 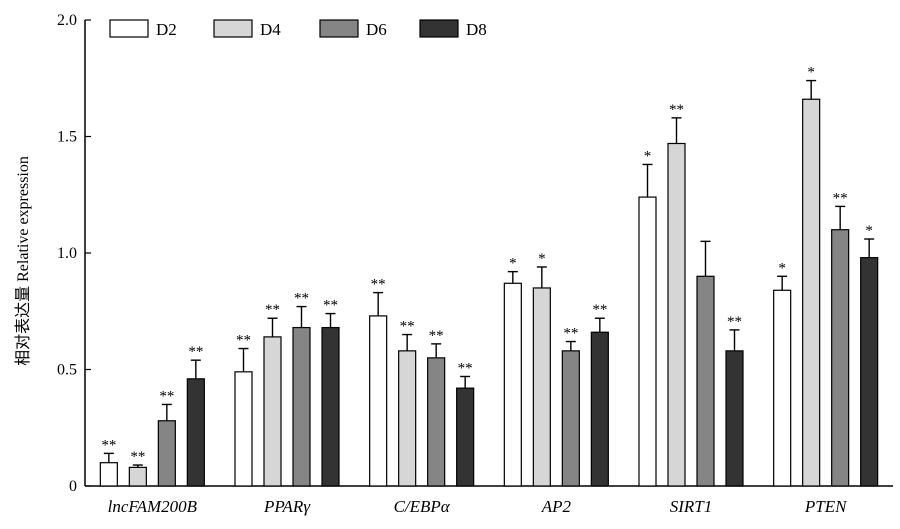 What do you see at coordinates (73, 486) in the screenshot?
I see `y-tick-label: 0` at bounding box center [73, 486].